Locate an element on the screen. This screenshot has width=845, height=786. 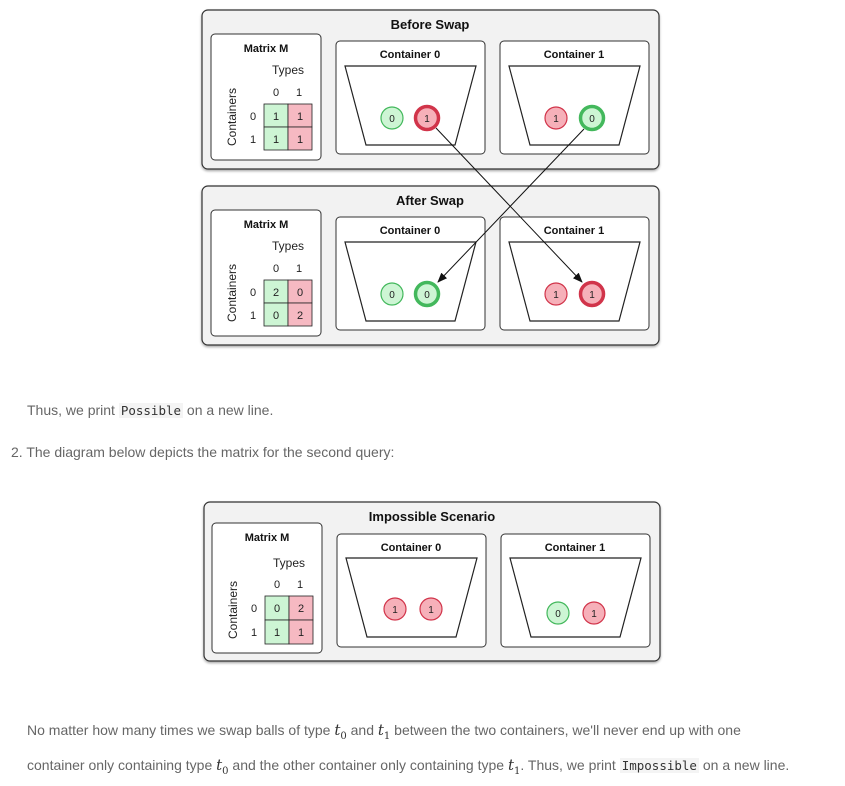
text-span: container only containing type is located at coordinates (122, 765).